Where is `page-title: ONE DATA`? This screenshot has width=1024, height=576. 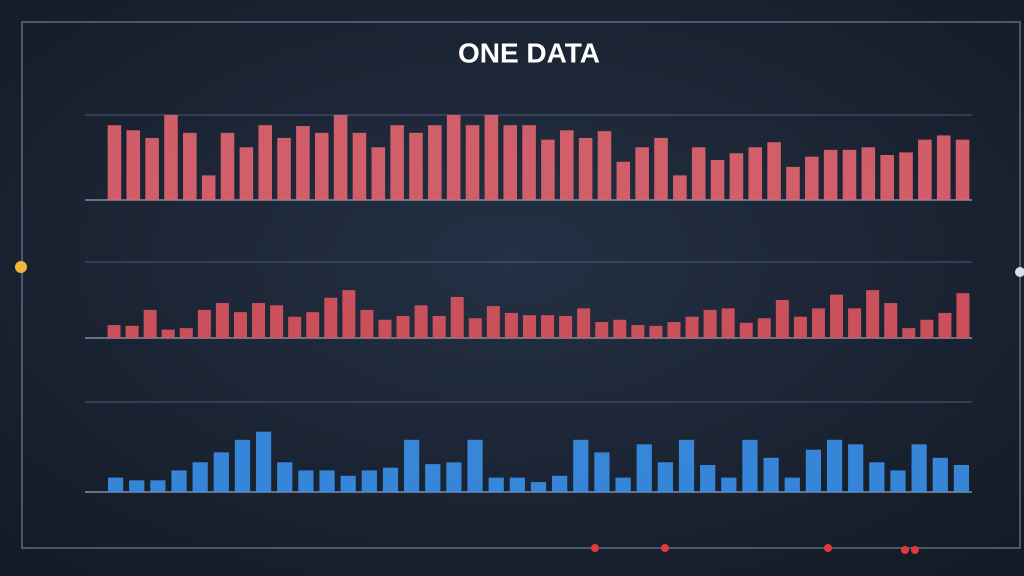 page-title: ONE DATA is located at coordinates (529, 52).